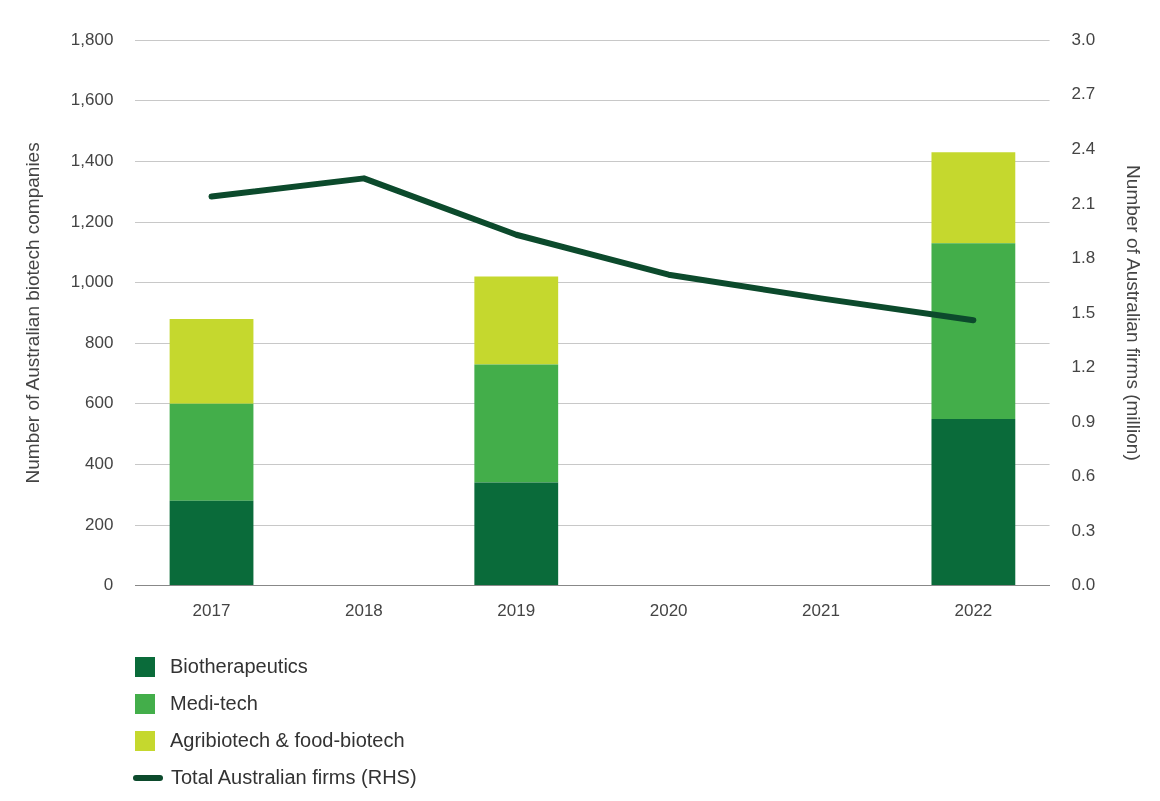  Describe the element at coordinates (1083, 367) in the screenshot. I see `y2-tick-label: 1.2` at that location.